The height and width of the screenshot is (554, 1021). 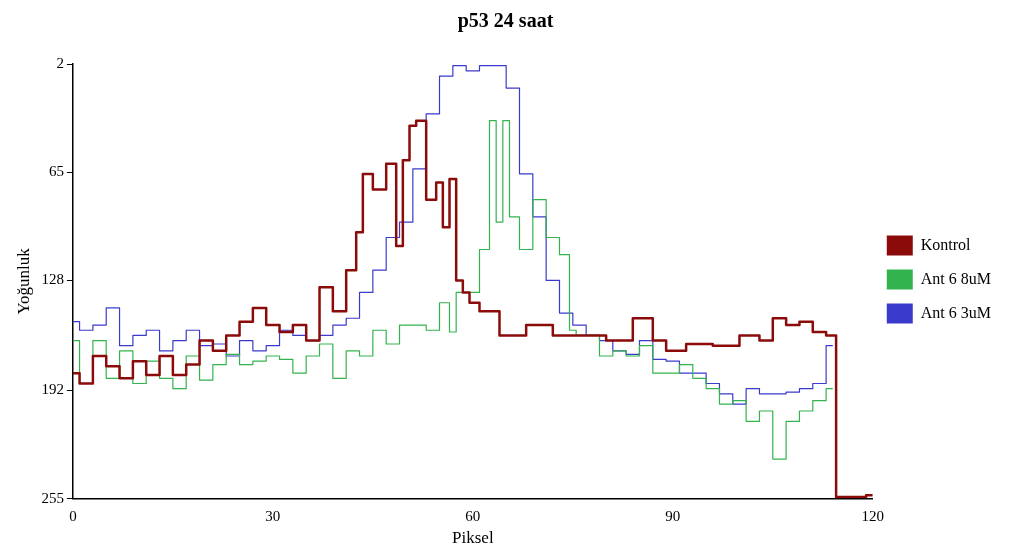 What do you see at coordinates (273, 515) in the screenshot?
I see `x-tick-label: 30` at bounding box center [273, 515].